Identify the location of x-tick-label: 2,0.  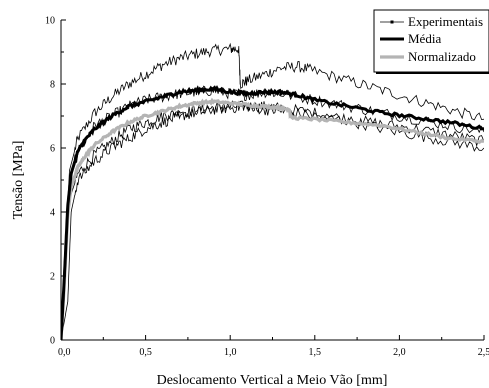
(399, 352).